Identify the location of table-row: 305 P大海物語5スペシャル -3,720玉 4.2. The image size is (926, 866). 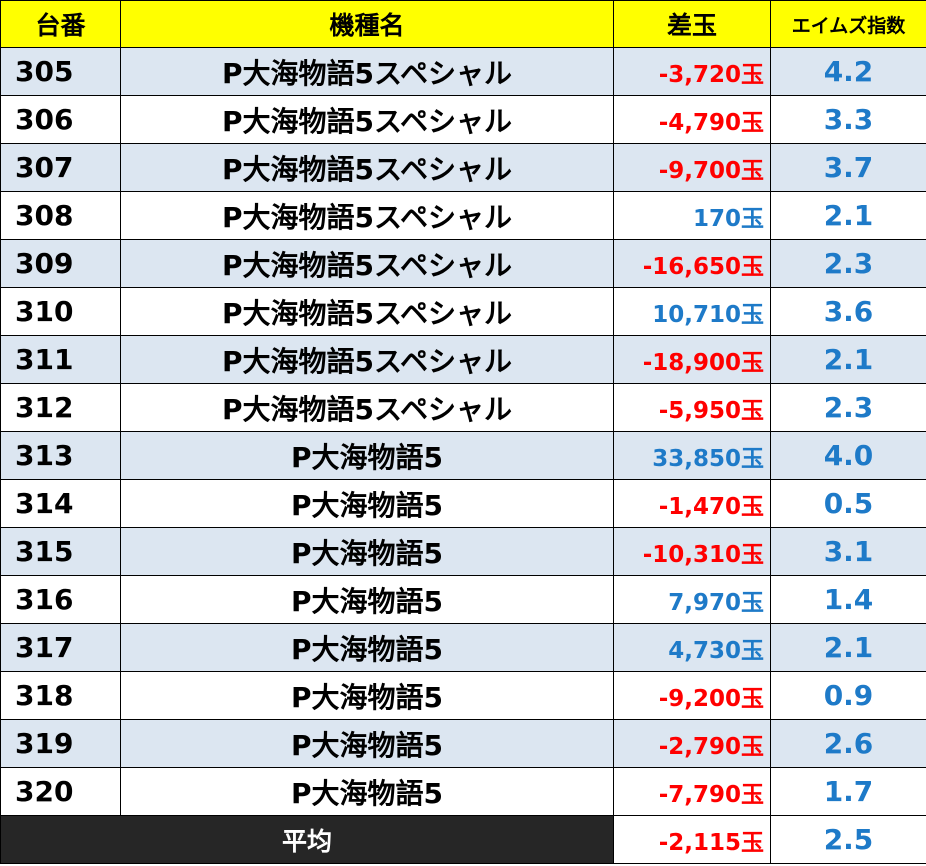
(463, 71).